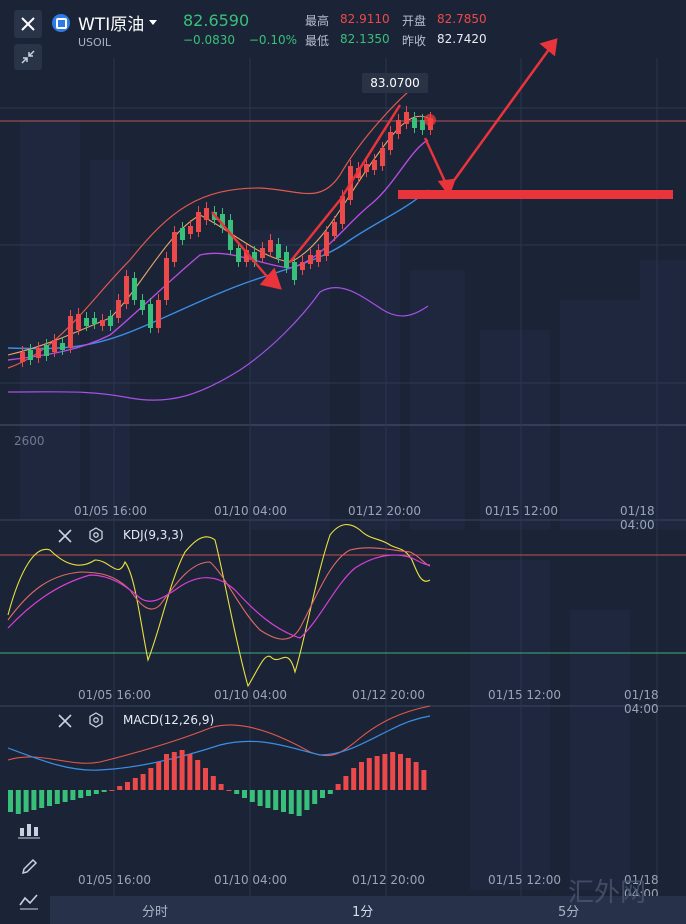  What do you see at coordinates (155, 912) in the screenshot?
I see `tab-timeline: 分时` at bounding box center [155, 912].